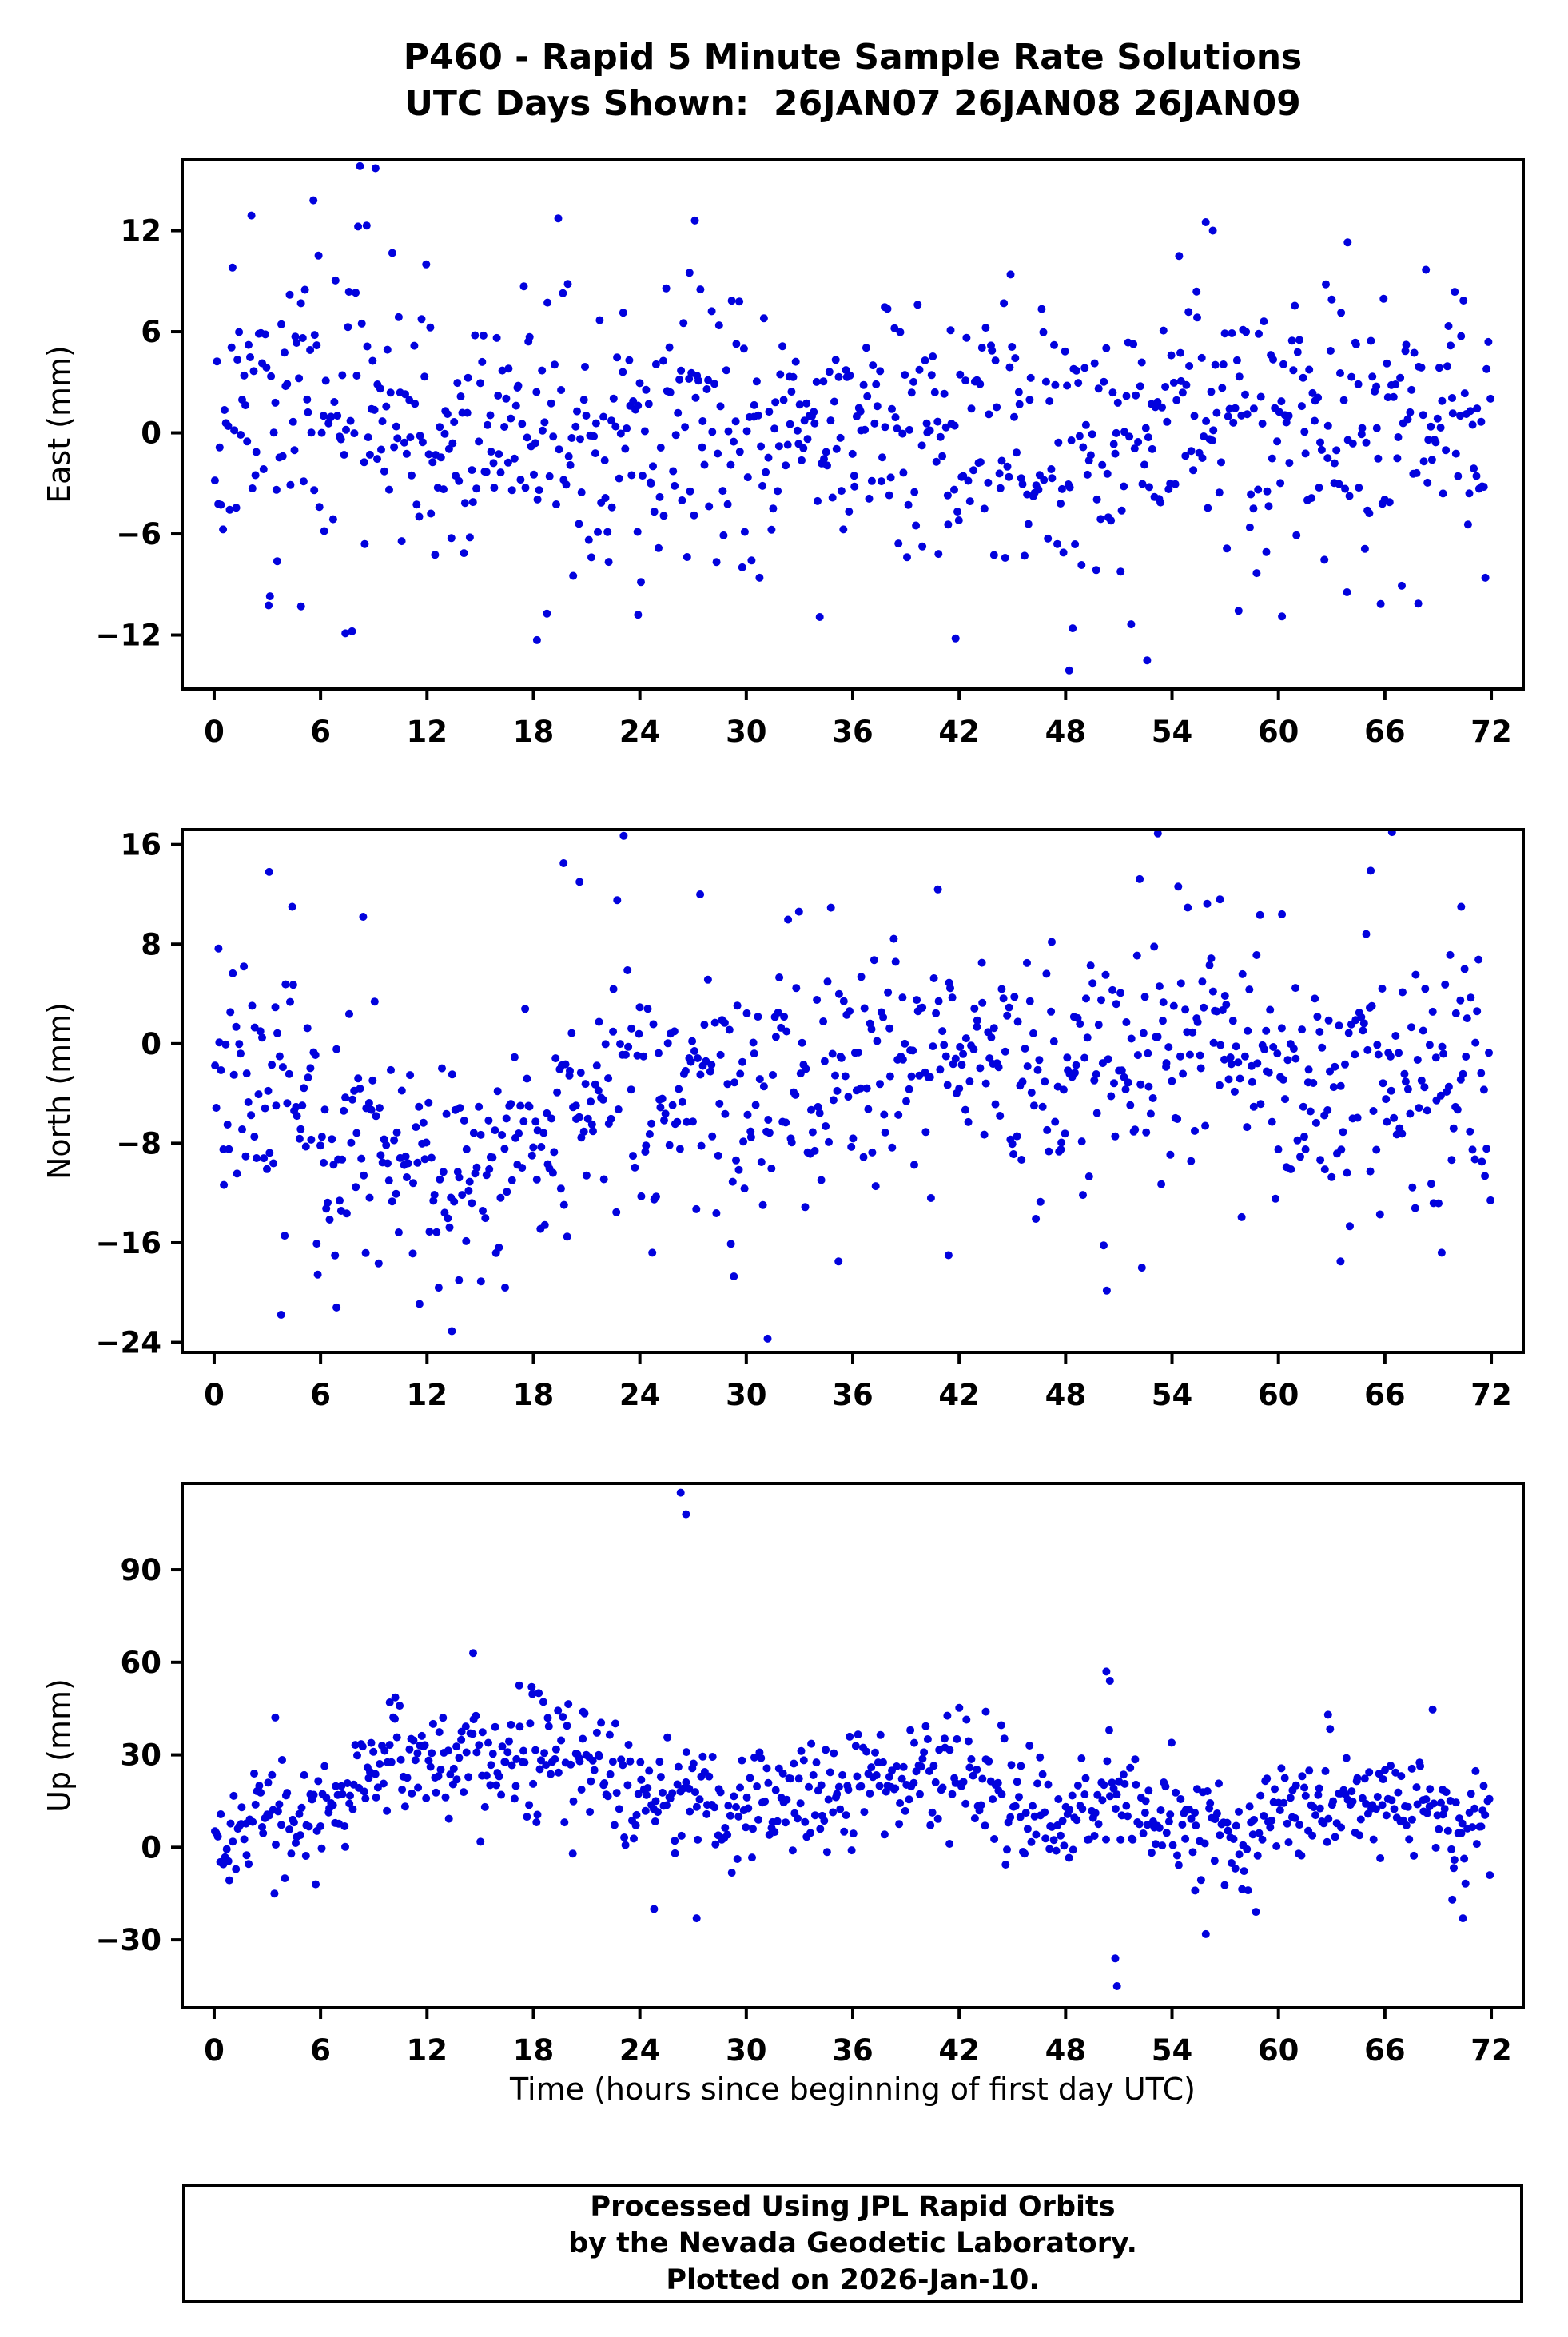 This screenshot has width=1568, height=2337. Describe the element at coordinates (853, 2280) in the screenshot. I see `footer-line-3: Plotted on 2026-Jan-10.` at that location.